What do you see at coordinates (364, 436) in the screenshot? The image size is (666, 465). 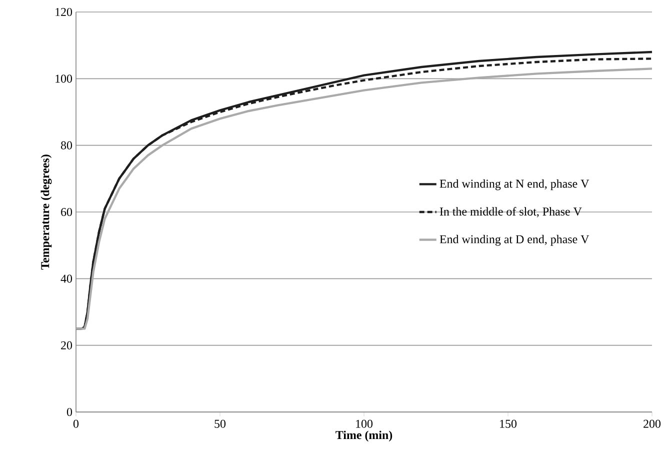 I see `x-axis-title: Time (min)` at bounding box center [364, 436].